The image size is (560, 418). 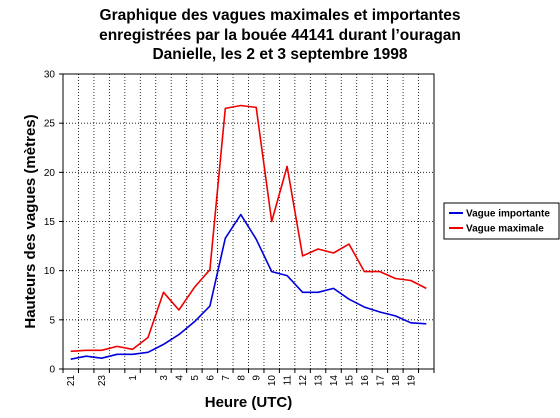 I want to click on x-tick-label: 19, so click(x=411, y=381).